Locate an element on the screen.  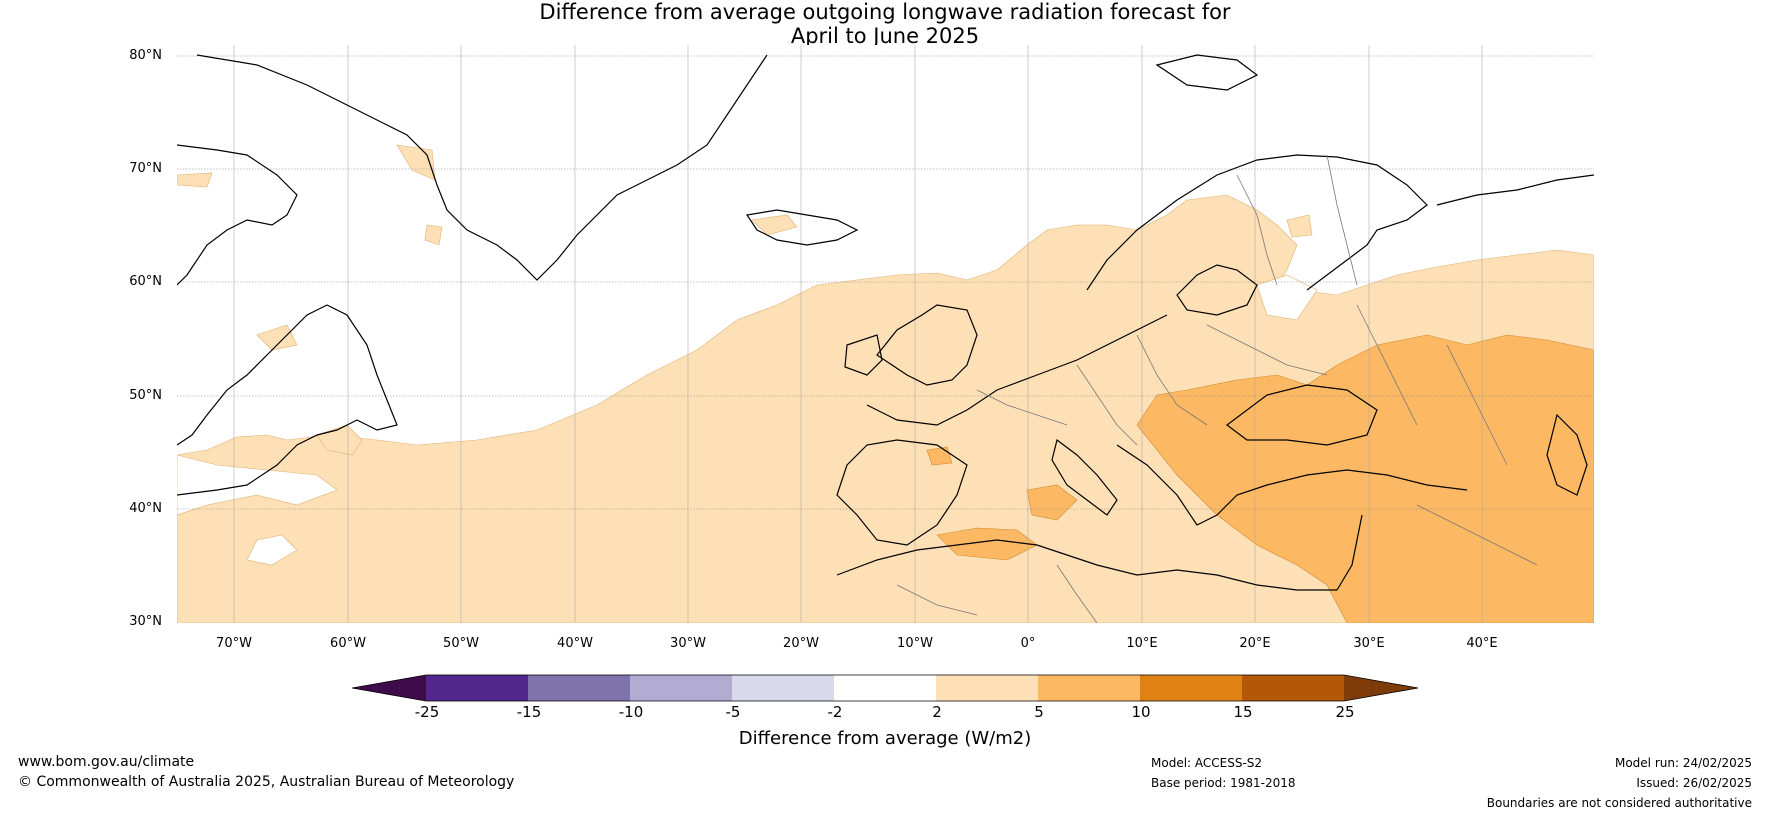
lon-label-30e: 30°E is located at coordinates (1369, 643).